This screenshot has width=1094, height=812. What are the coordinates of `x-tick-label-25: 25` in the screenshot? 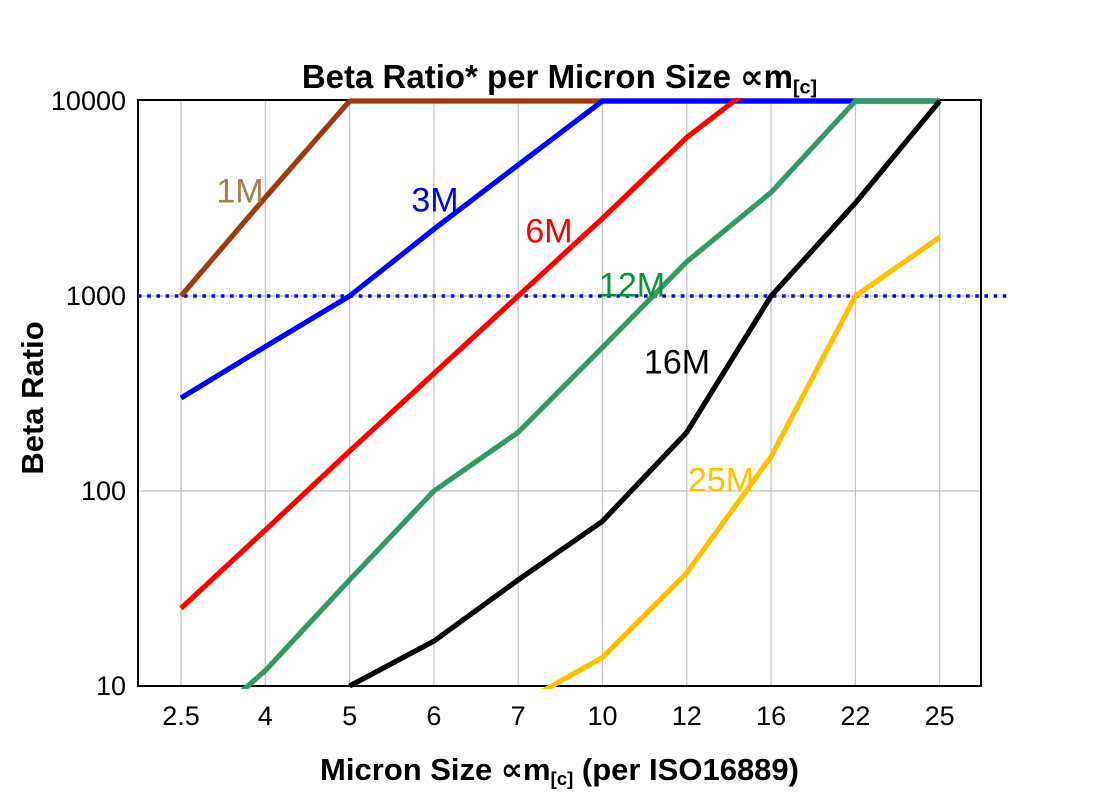 It's located at (939, 716).